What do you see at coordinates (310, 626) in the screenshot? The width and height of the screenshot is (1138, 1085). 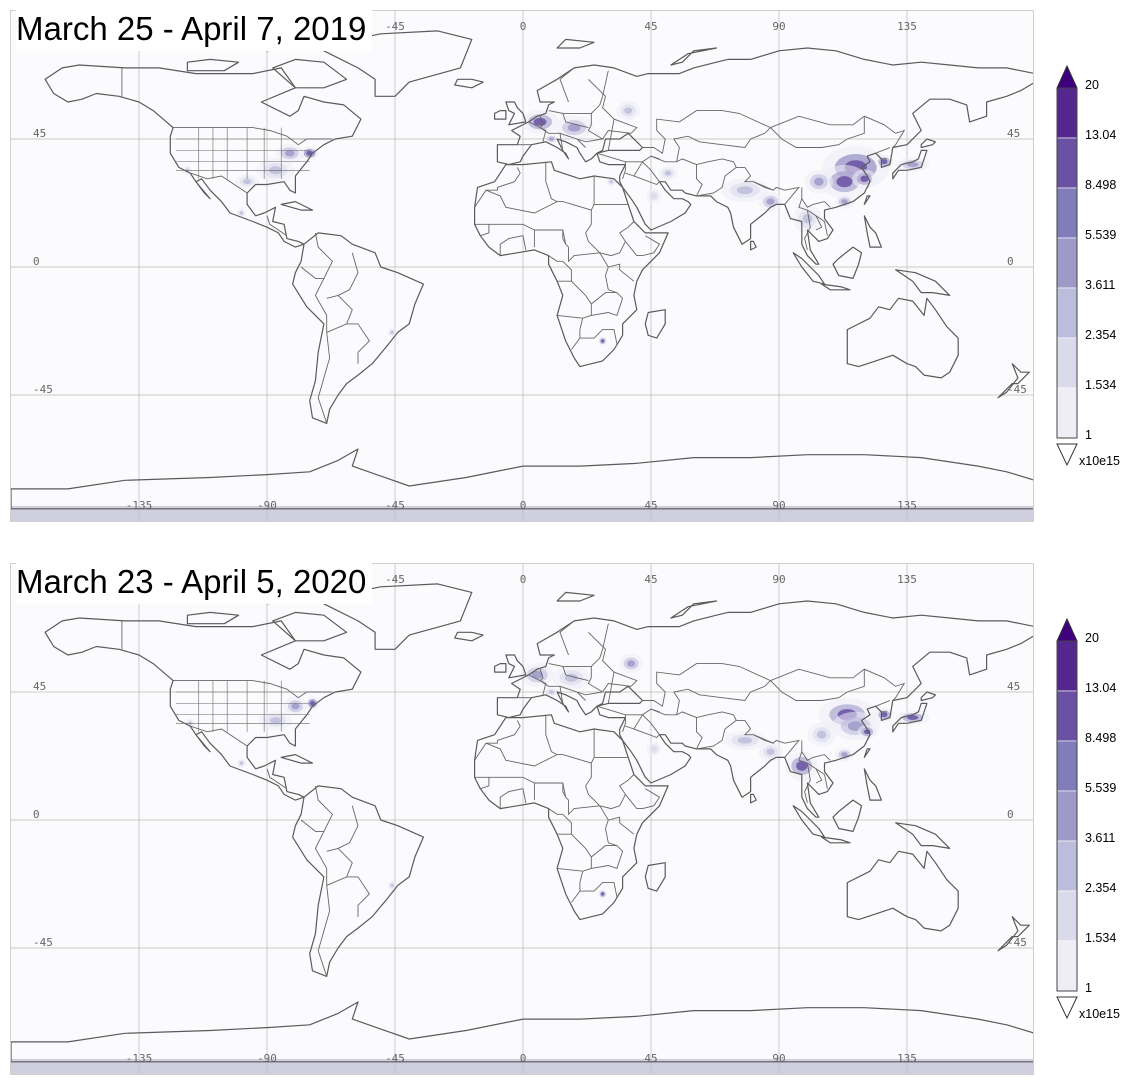 I see `coastline-baffin` at bounding box center [310, 626].